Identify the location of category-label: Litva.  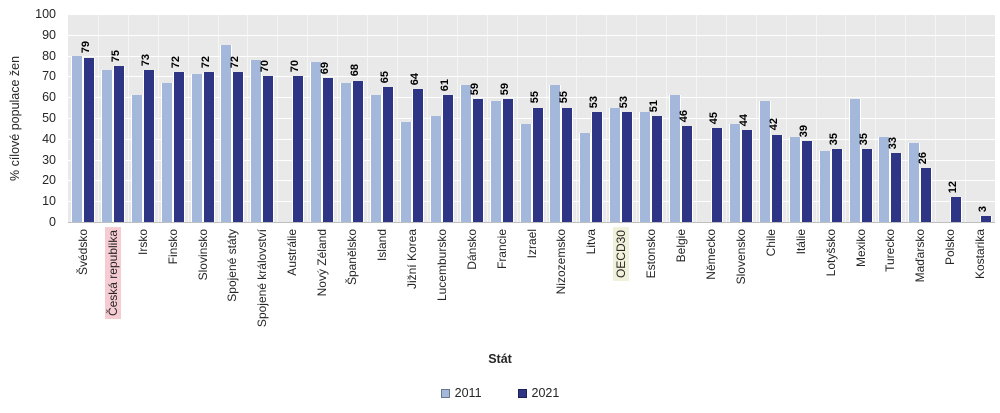
(591, 242).